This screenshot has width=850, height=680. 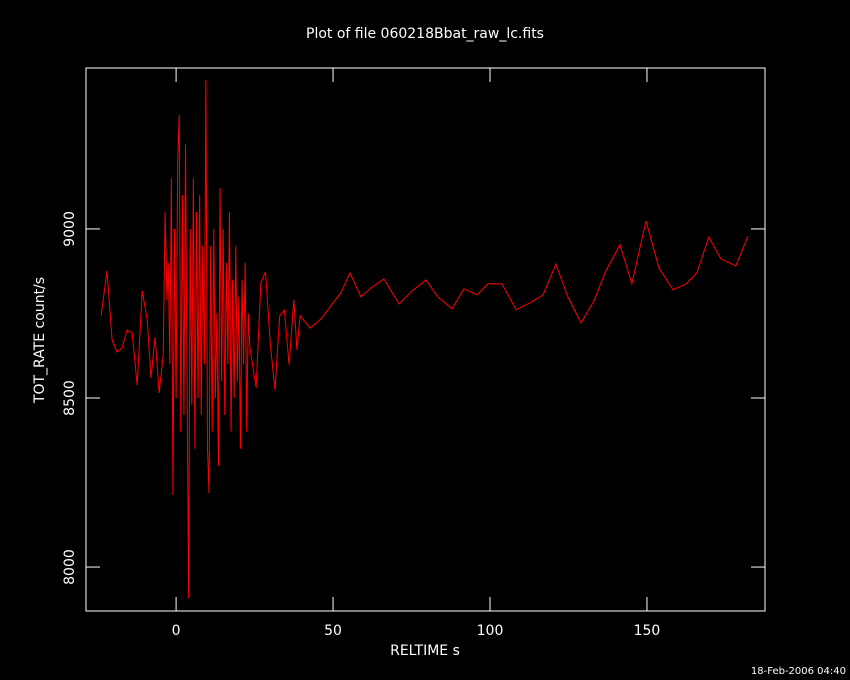 What do you see at coordinates (490, 631) in the screenshot?
I see `x-tick-label: 100` at bounding box center [490, 631].